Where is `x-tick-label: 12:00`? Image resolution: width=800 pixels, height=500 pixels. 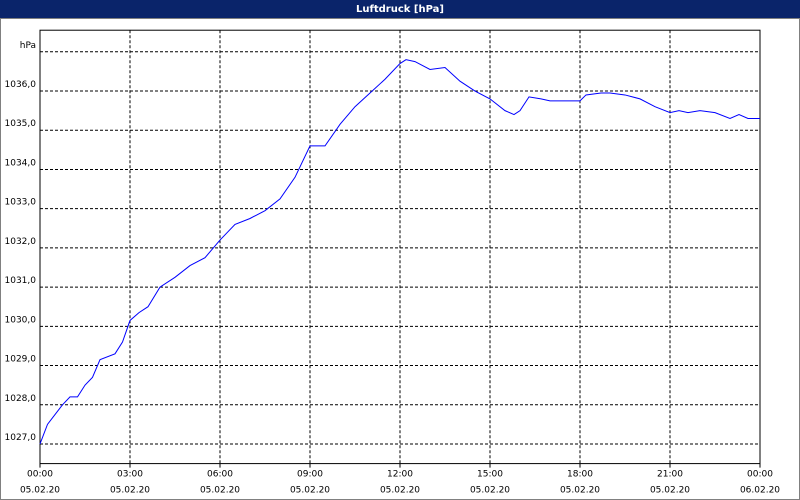
x-tick-label: 12:00 is located at coordinates (400, 475).